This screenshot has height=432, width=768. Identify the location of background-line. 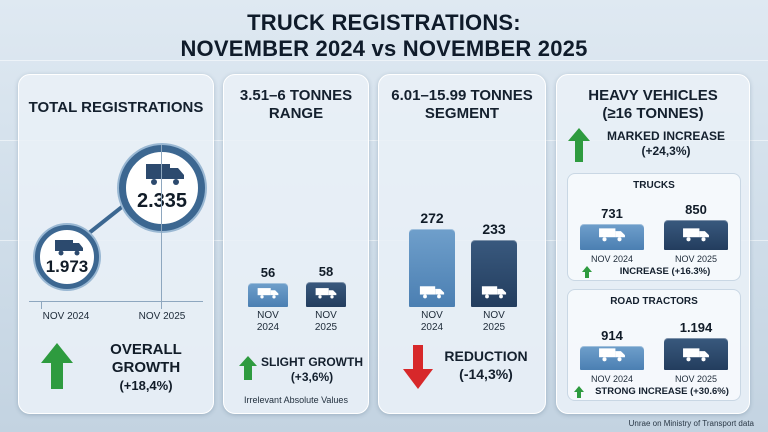
(384, 60).